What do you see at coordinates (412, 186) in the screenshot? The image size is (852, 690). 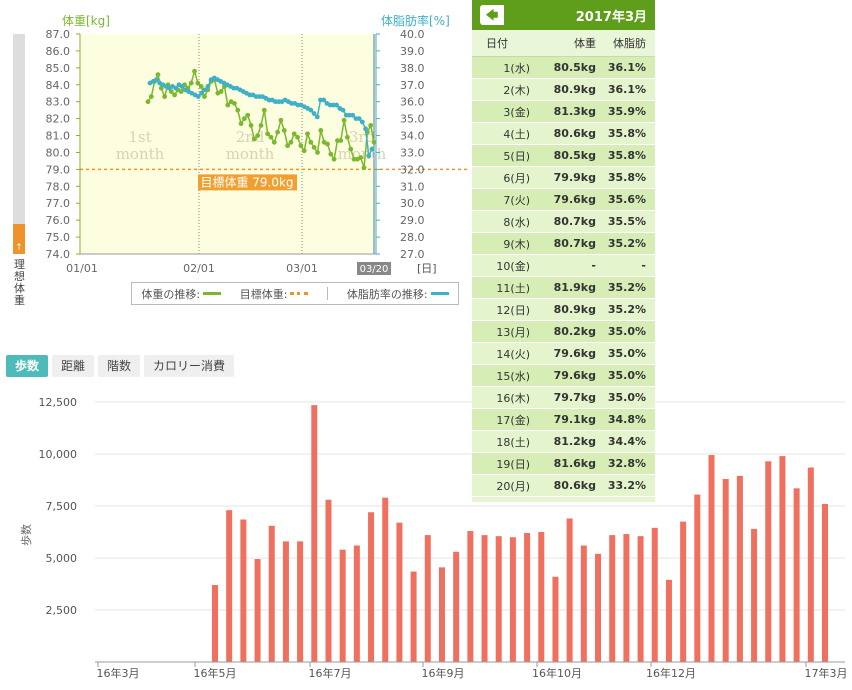 I see `fat-y-tick-label: 31.0` at bounding box center [412, 186].